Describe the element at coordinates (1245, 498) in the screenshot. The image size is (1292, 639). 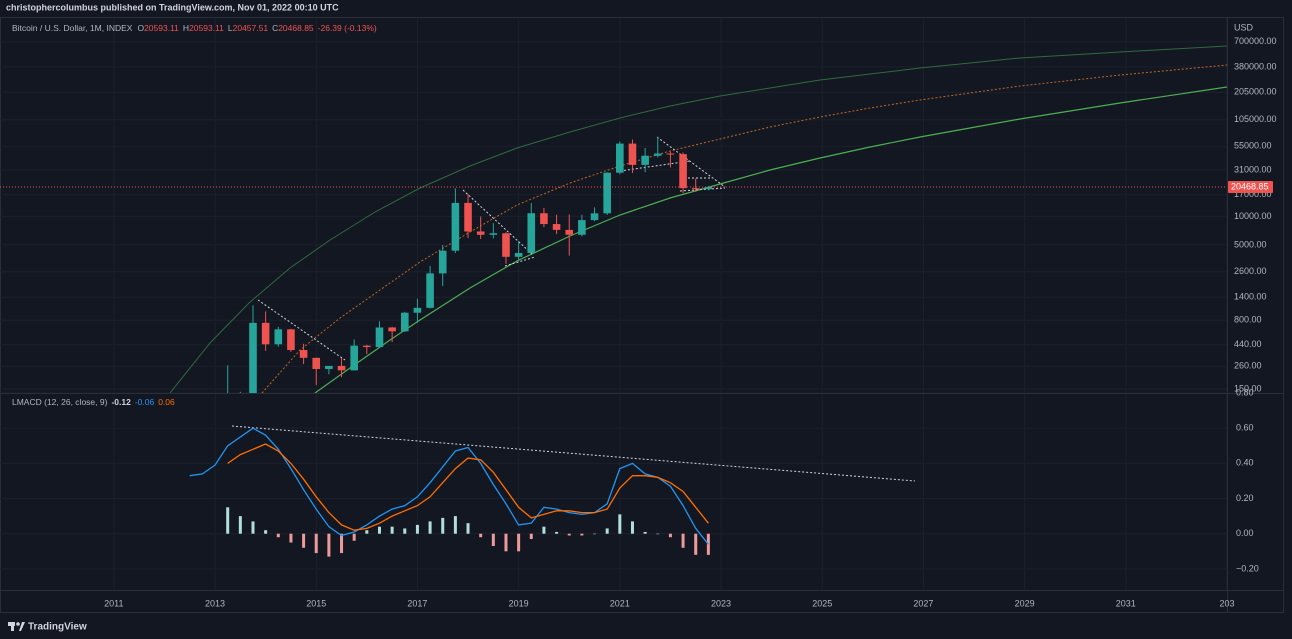
I see `y-tick-label: 0.20` at that location.